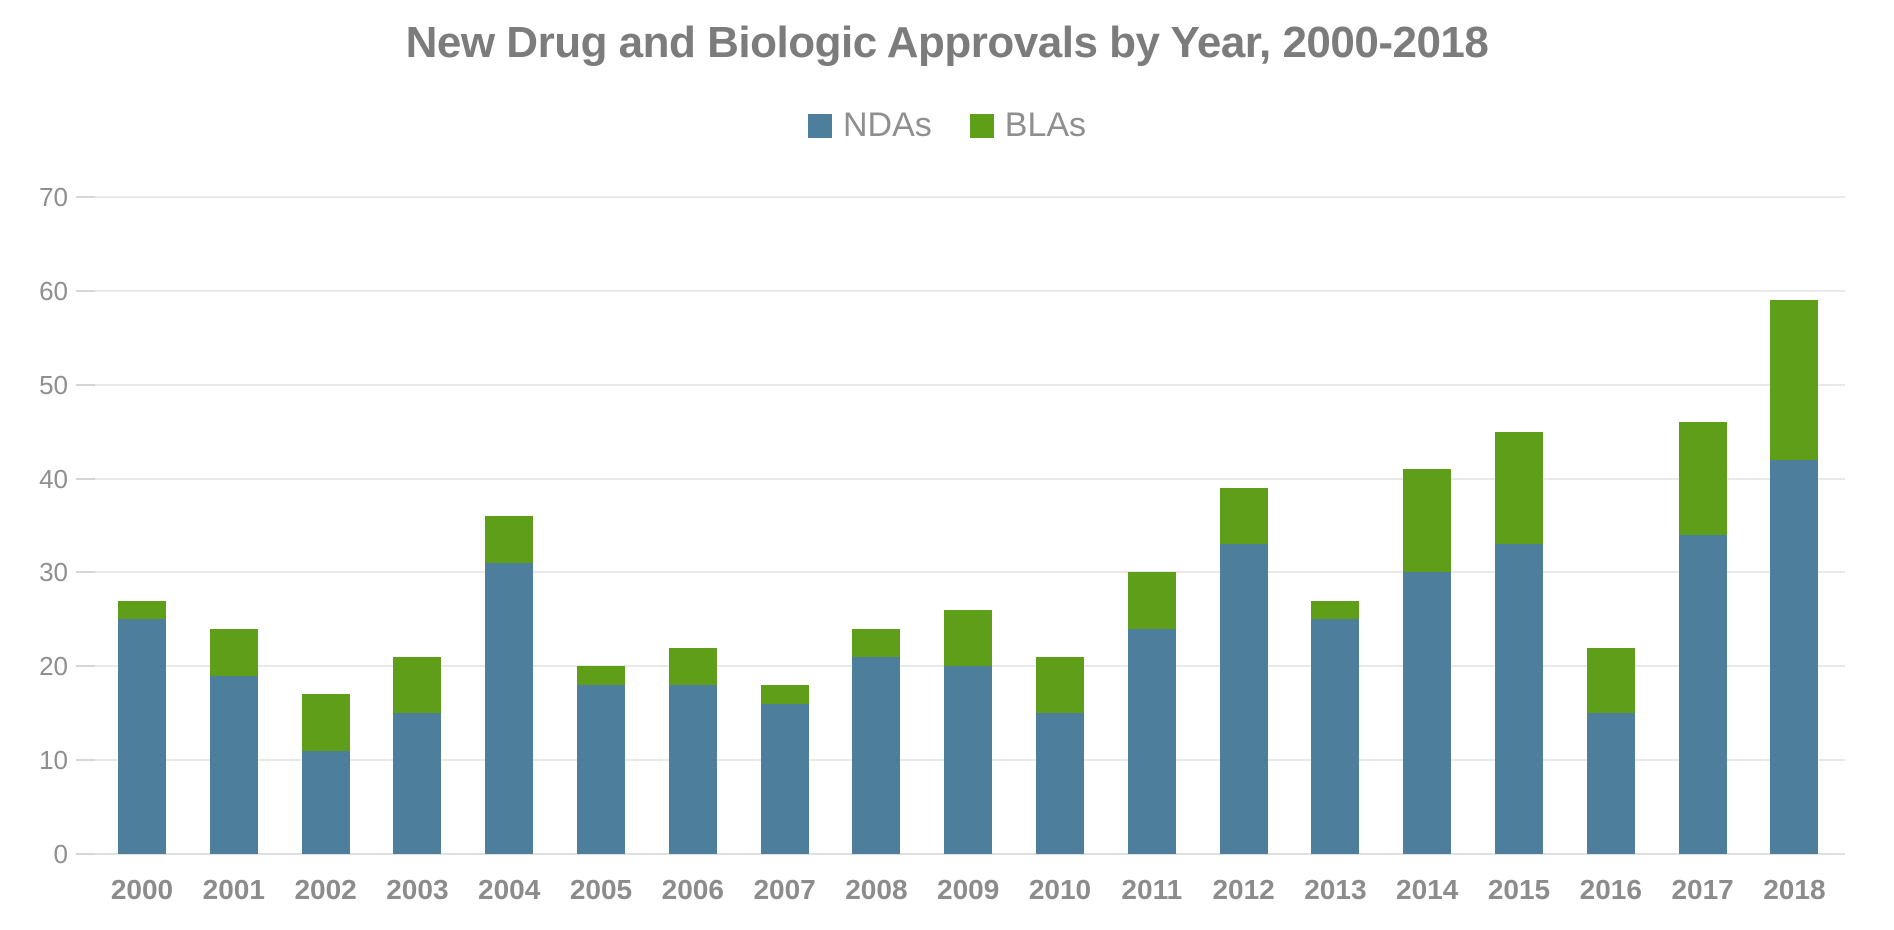  I want to click on x-axis-label-2000: 2000, so click(142, 889).